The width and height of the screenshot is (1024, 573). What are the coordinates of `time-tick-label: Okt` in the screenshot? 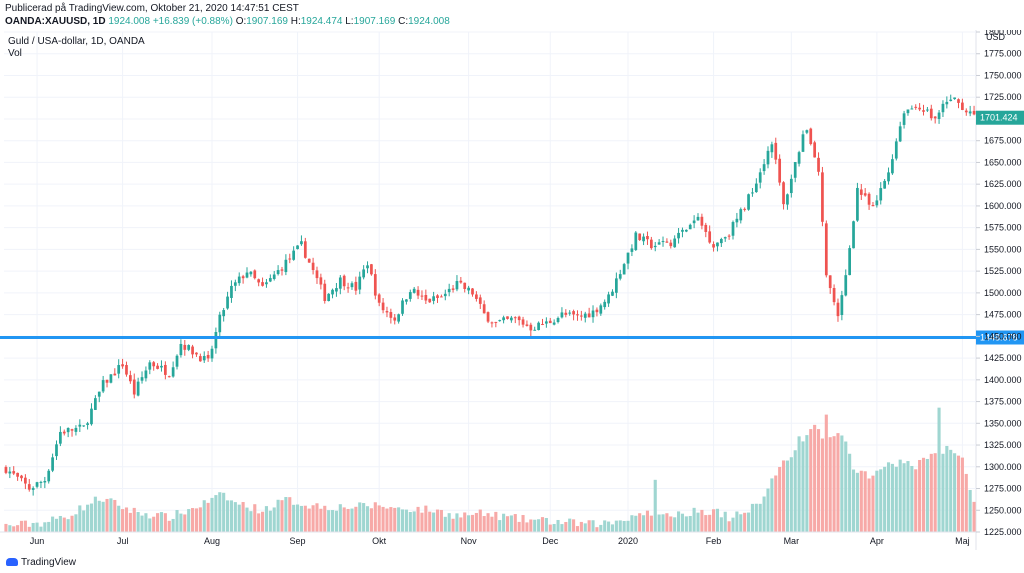 It's located at (379, 541).